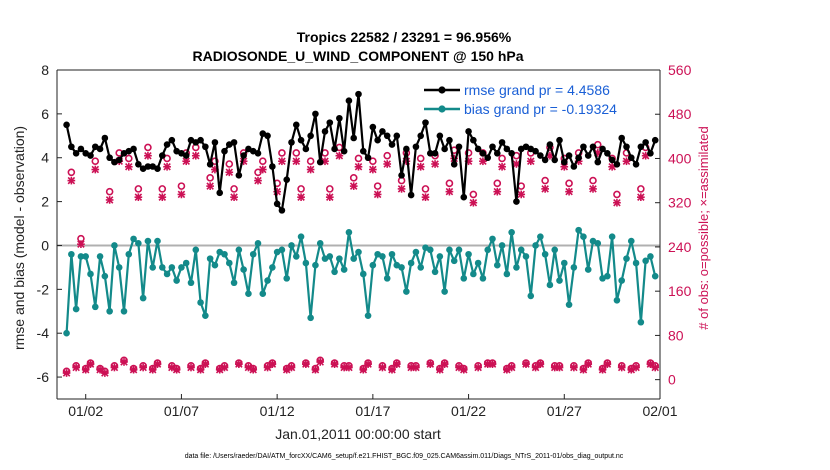 The width and height of the screenshot is (830, 470). Describe the element at coordinates (372, 411) in the screenshot. I see `x-tick-label: 01/17` at that location.